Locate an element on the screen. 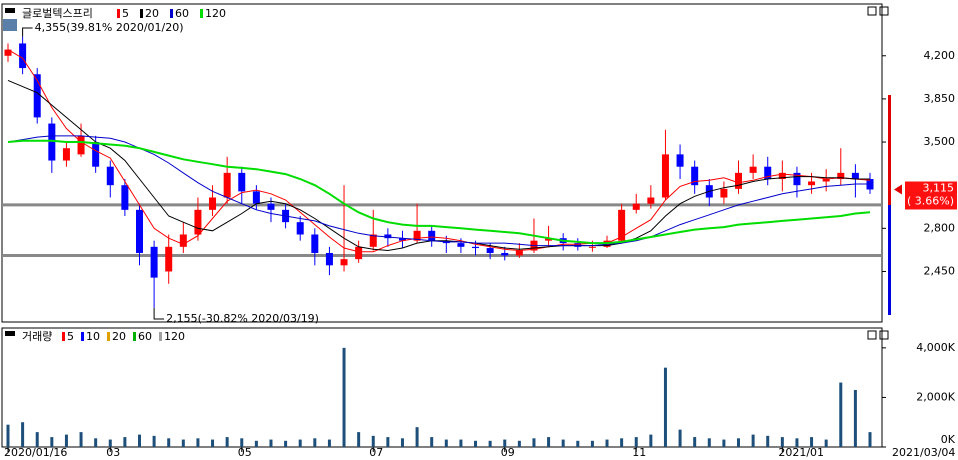 This screenshot has width=958, height=460. range-bar is located at coordinates (889, 150).